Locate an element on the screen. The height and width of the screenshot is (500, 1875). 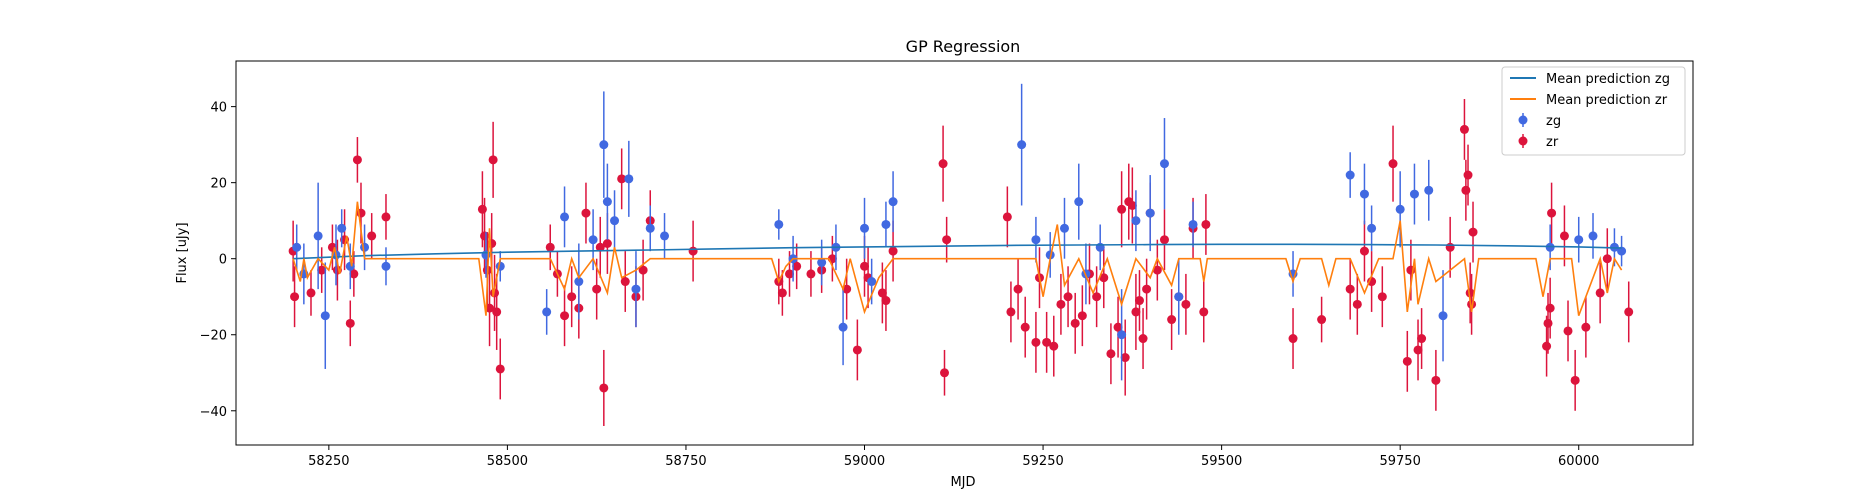
y-axis-label: Flux [uJy] is located at coordinates (182, 252).